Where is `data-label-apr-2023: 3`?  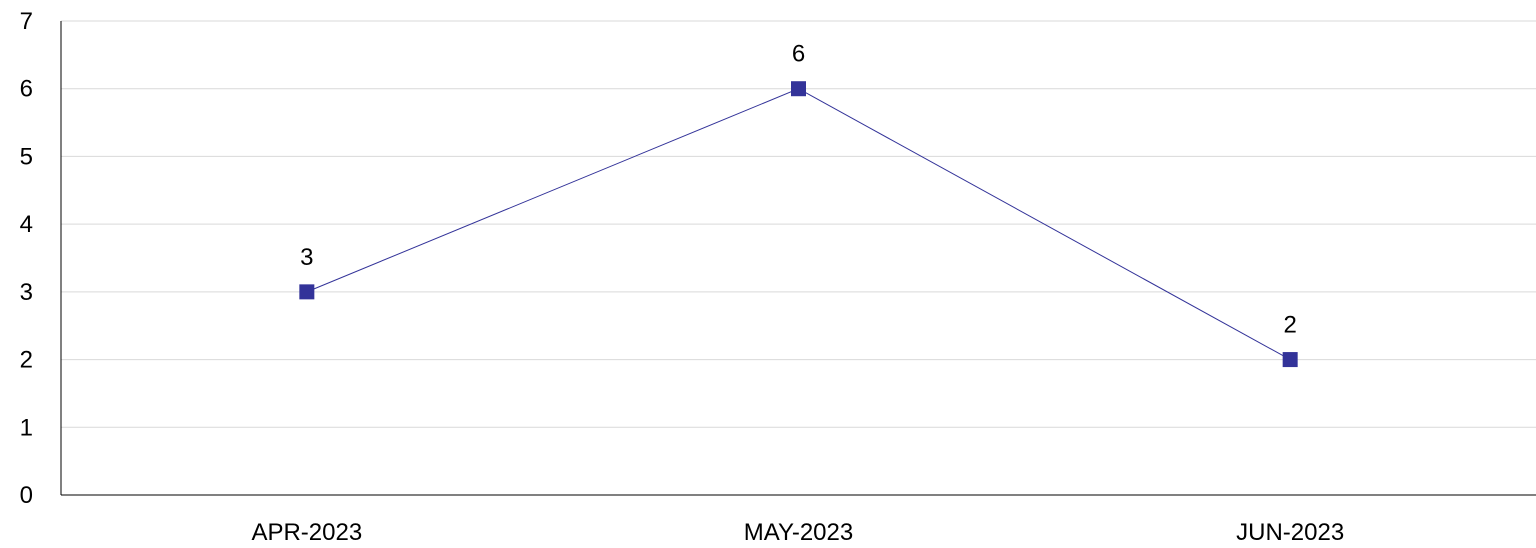 data-label-apr-2023: 3 is located at coordinates (306, 257).